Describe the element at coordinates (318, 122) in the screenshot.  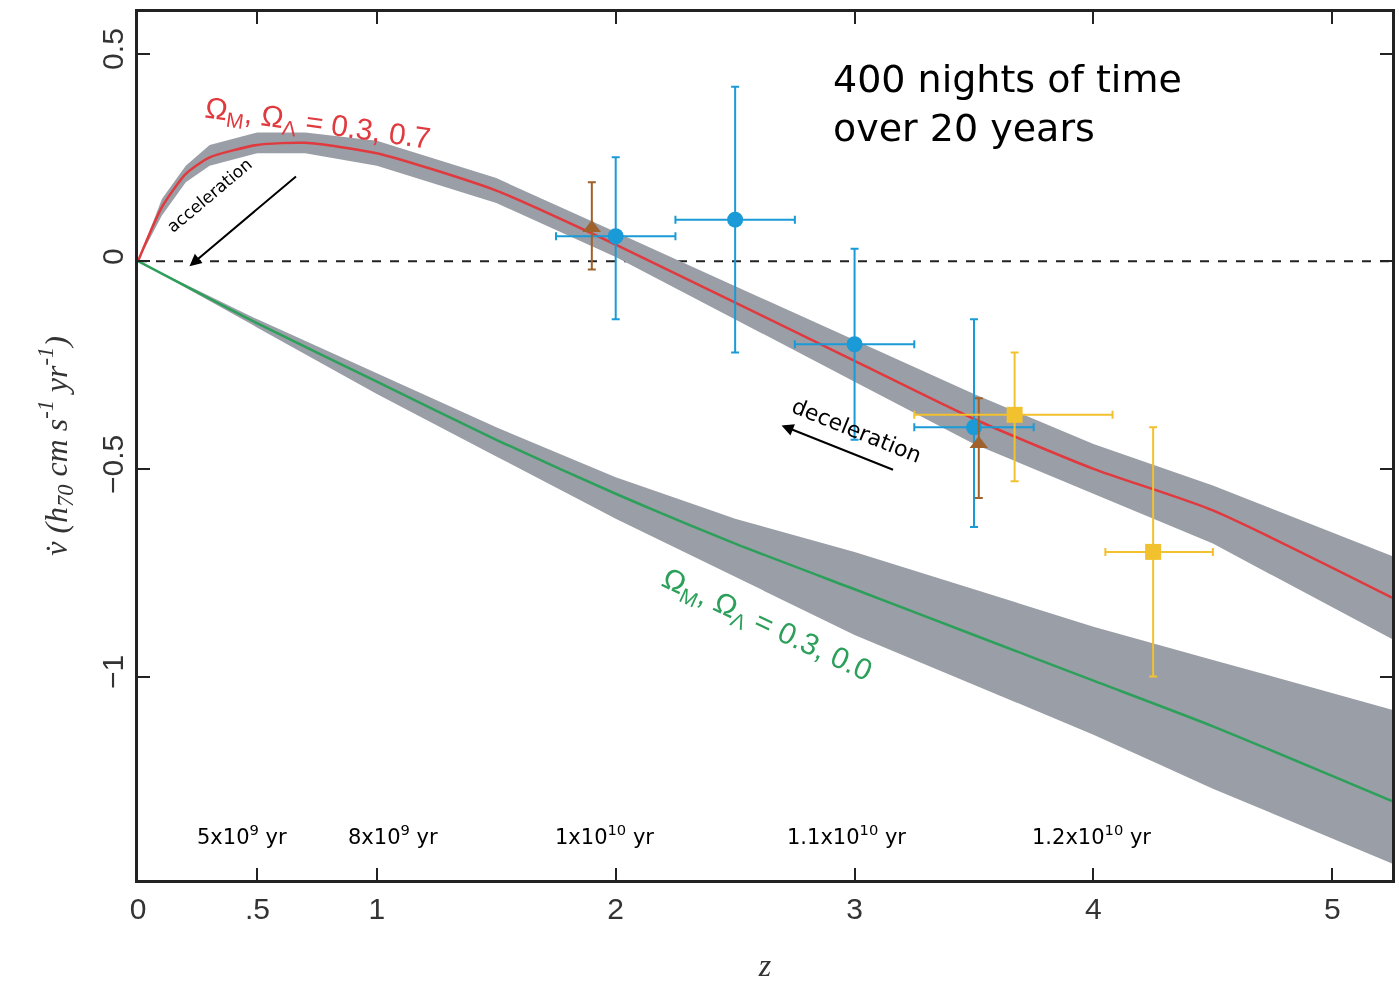
I see `annotation: Ω$_{M}$, Ω$_{Λ}$ = 0.3, 0.7` at that location.